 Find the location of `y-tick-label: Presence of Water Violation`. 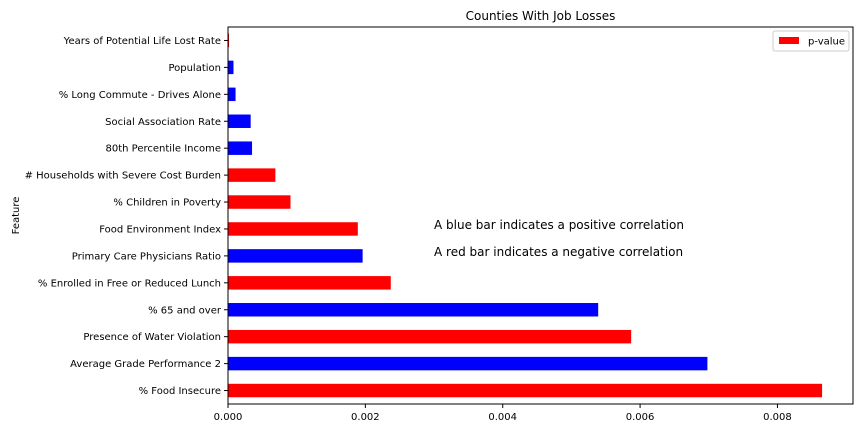

y-tick-label: Presence of Water Violation is located at coordinates (152, 337).